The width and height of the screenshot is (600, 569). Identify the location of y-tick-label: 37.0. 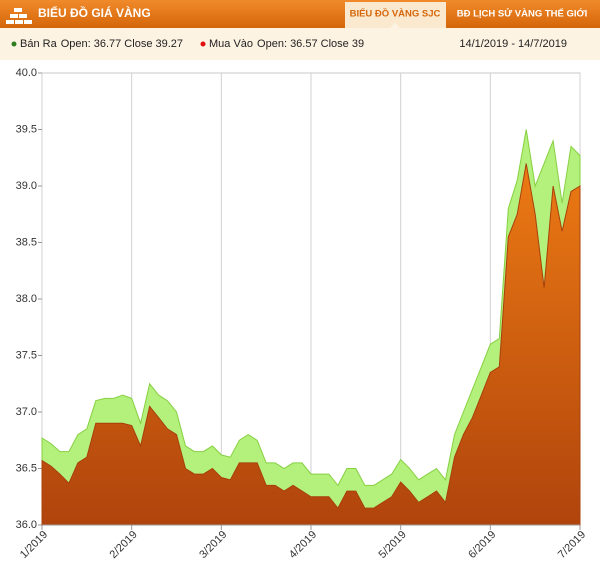
(26, 412).